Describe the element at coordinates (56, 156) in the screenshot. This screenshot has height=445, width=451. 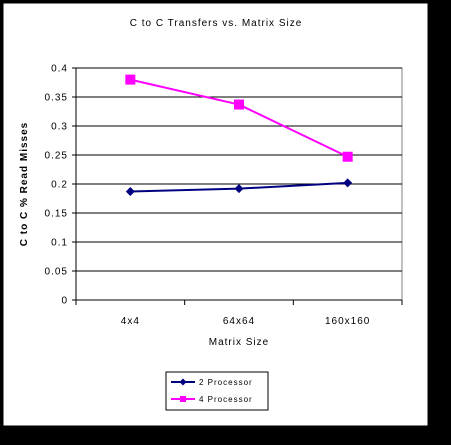
I see `y-tick-label: 0.25` at that location.